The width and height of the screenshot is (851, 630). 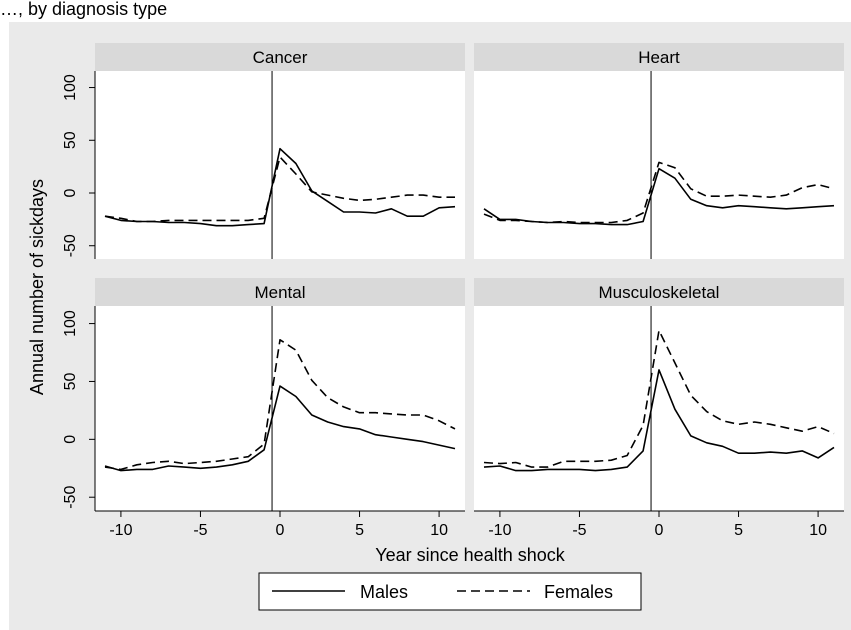 I want to click on panel-heart-header, so click(x=659, y=57).